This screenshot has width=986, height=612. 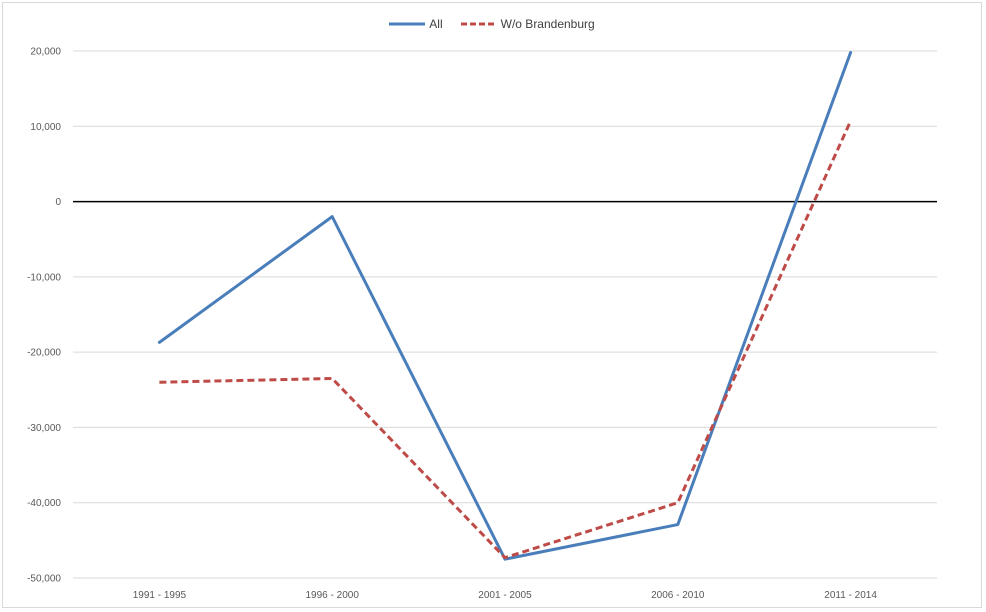 I want to click on legend-swatch-all, so click(x=407, y=24).